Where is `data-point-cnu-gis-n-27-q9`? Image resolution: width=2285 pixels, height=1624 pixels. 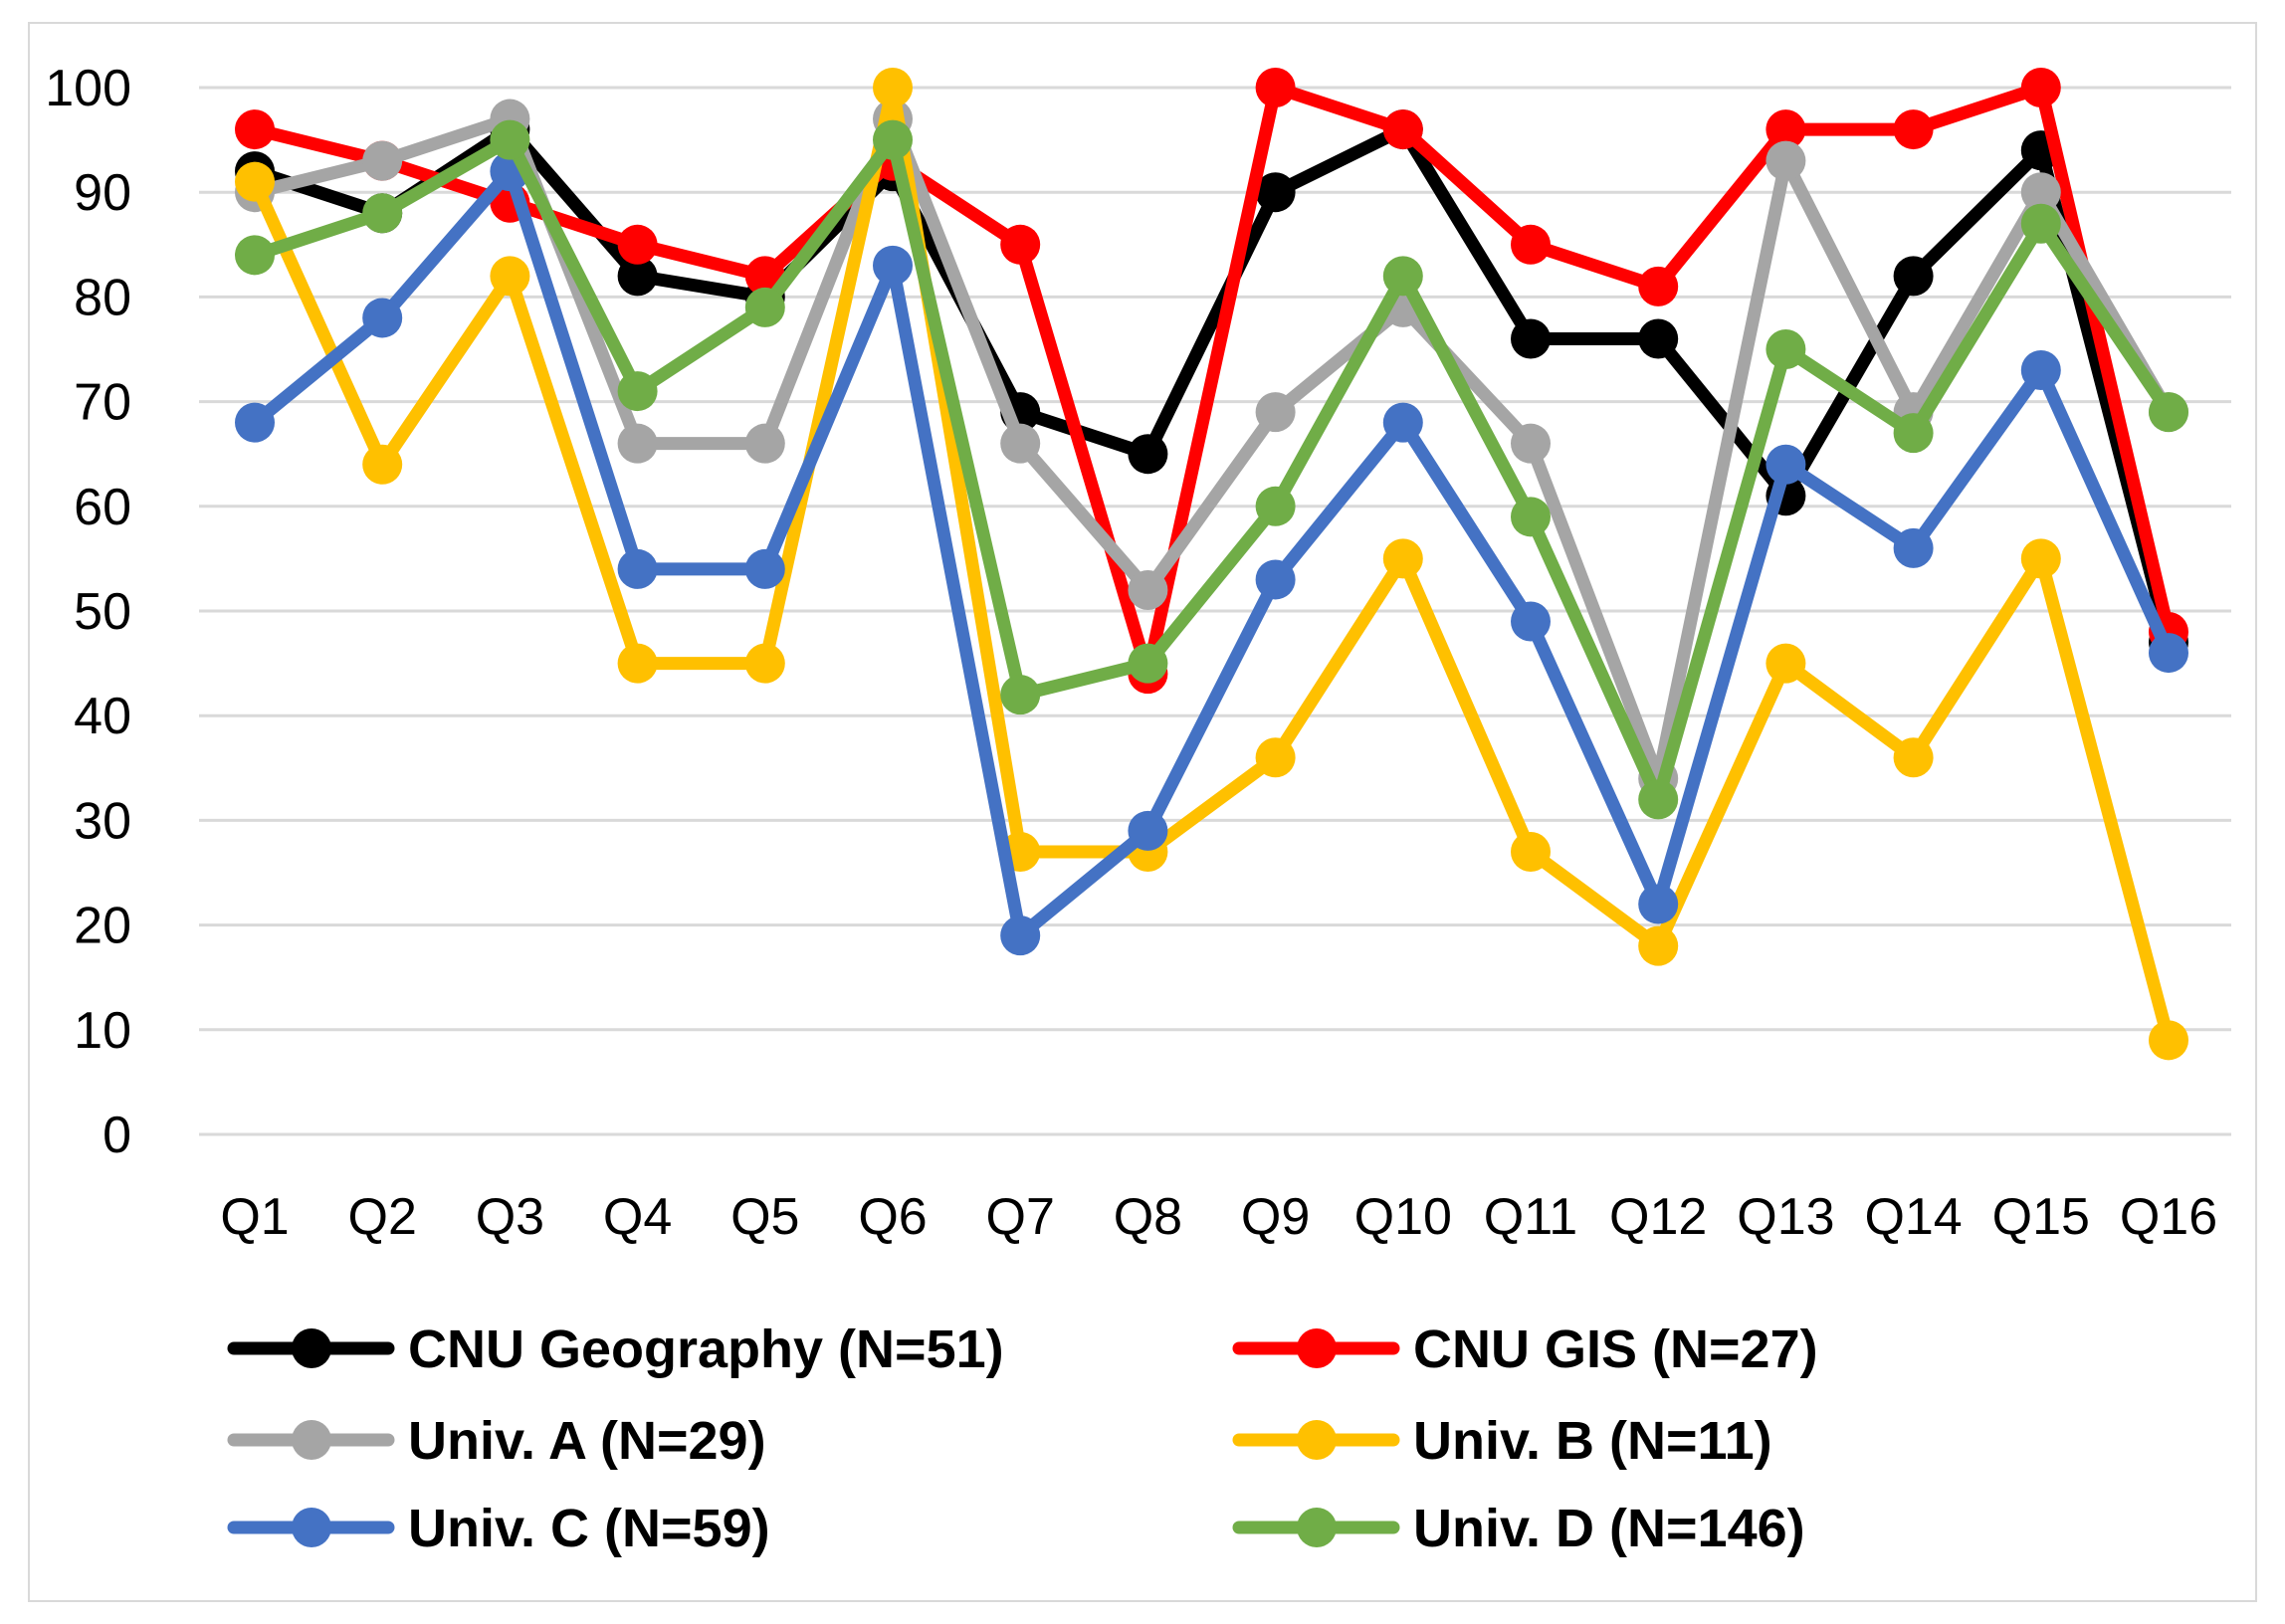 data-point-cnu-gis-n-27-q9 is located at coordinates (1275, 88).